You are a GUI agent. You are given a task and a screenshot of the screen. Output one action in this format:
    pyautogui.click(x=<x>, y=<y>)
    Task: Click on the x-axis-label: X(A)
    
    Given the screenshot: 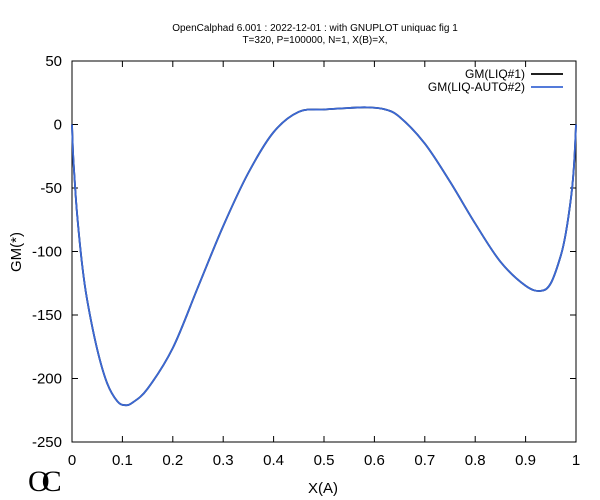 What is the action you would take?
    pyautogui.click(x=323, y=488)
    